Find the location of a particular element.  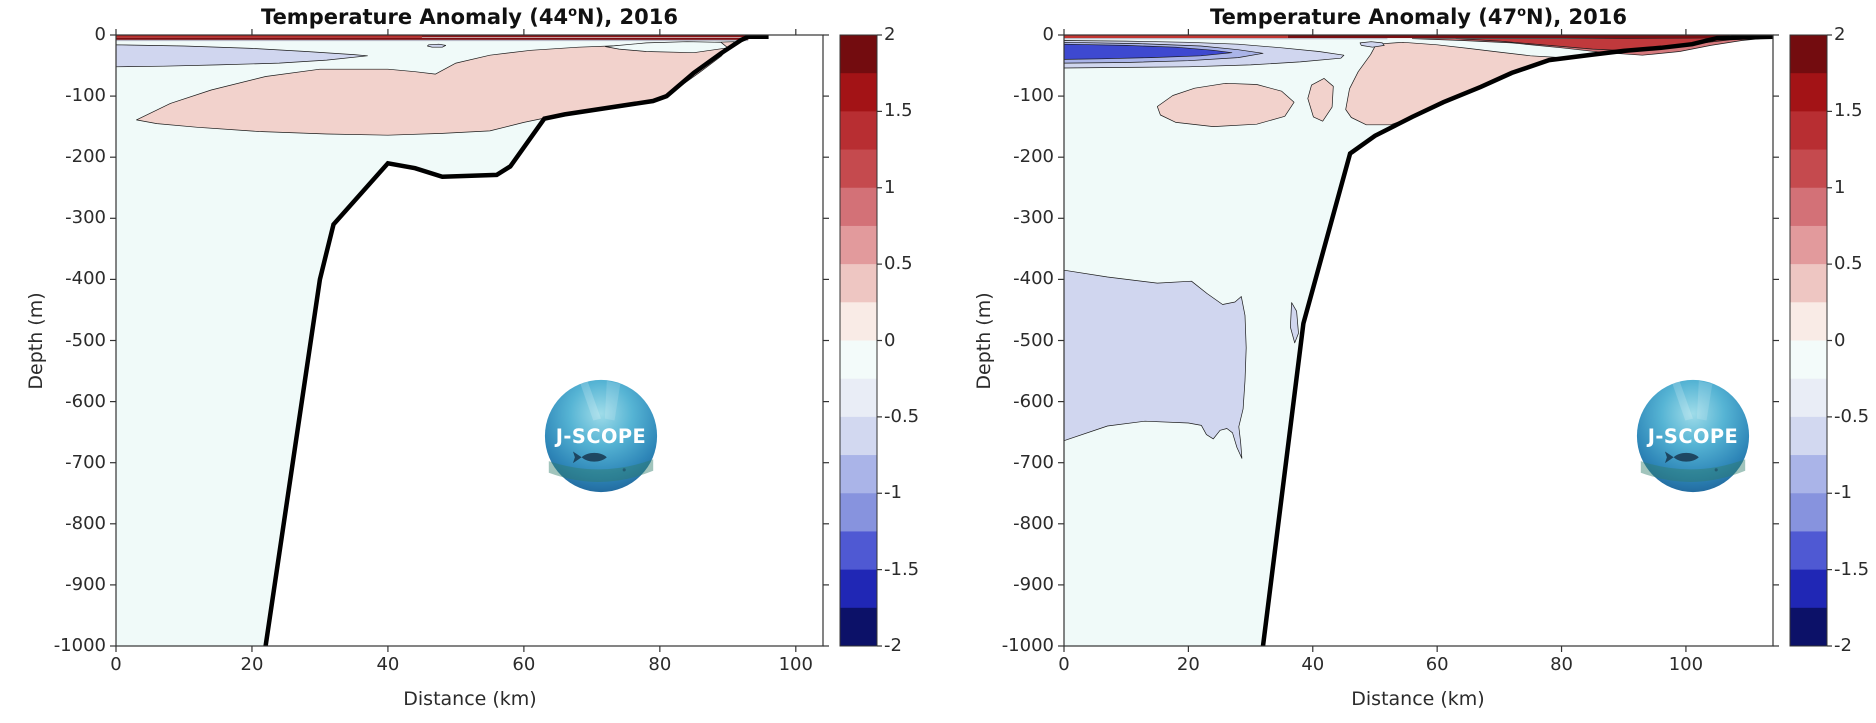

colorbar-svg is located at coordinates (860, 340).